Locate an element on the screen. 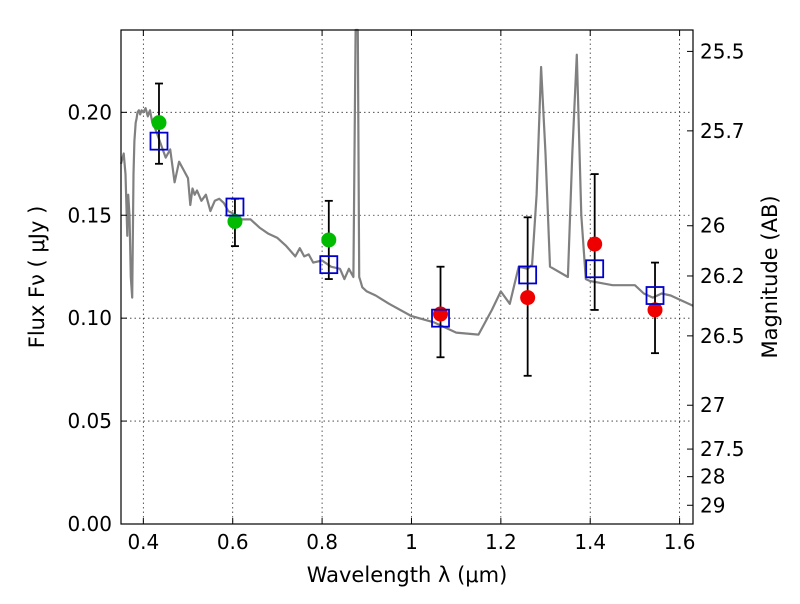 The height and width of the screenshot is (604, 800). x-tick-label: 1.6 is located at coordinates (680, 542).